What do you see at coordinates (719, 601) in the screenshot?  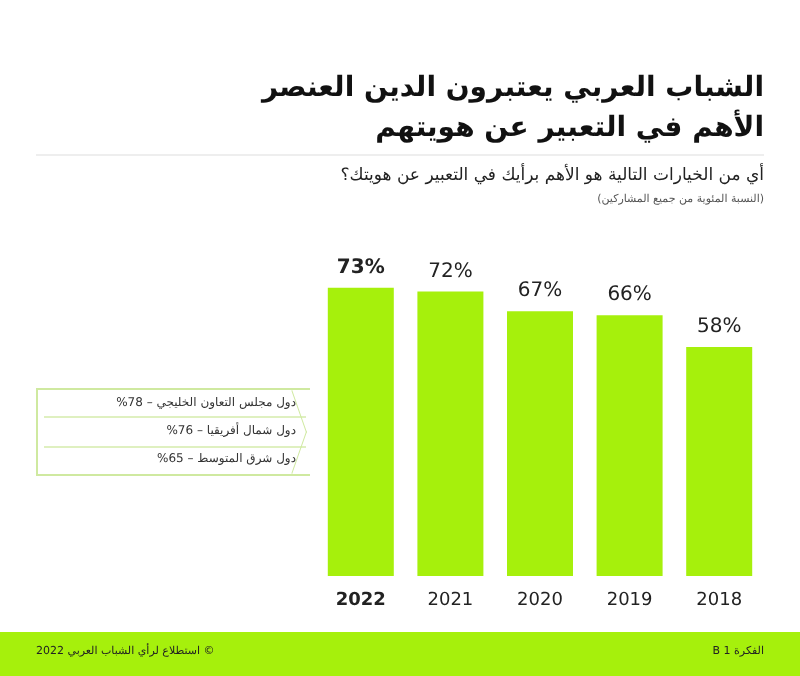 I see `x-tick-label: 2018` at bounding box center [719, 601].